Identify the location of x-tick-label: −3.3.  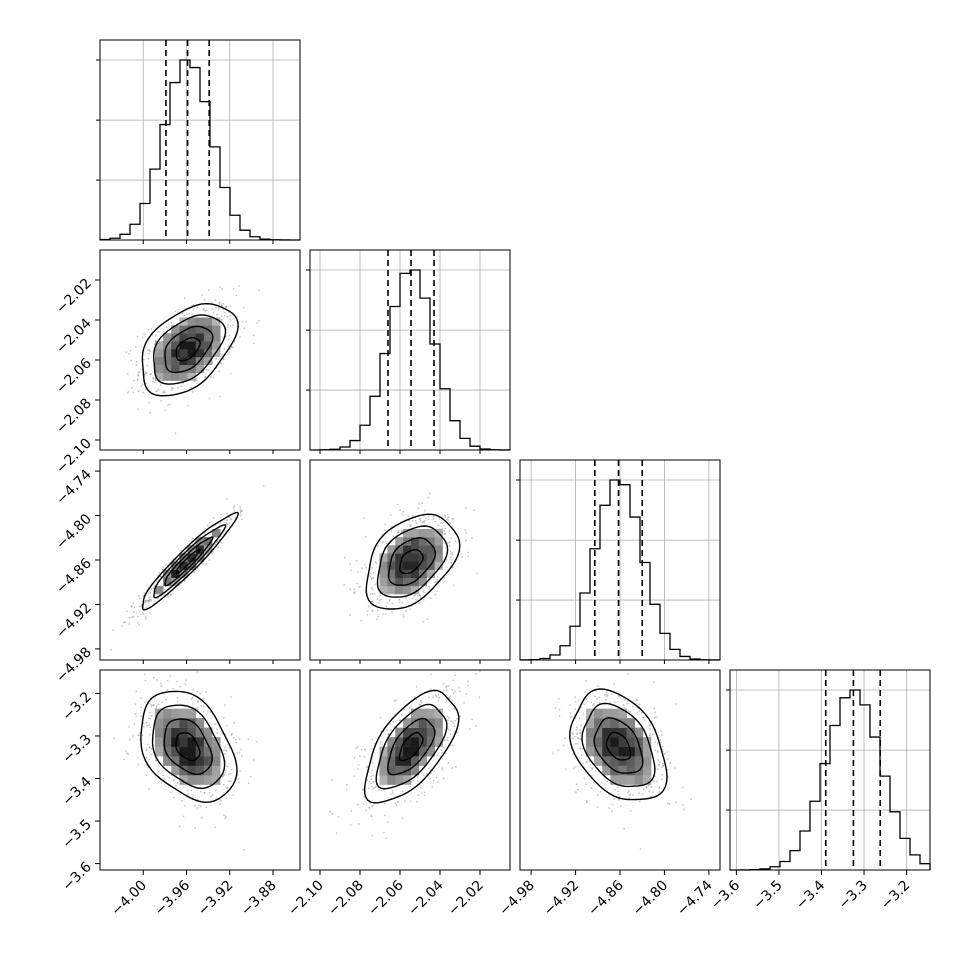
(853, 895).